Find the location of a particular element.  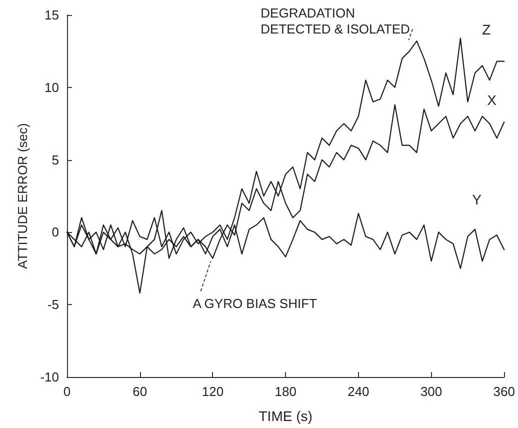

series-label: Y is located at coordinates (477, 200).